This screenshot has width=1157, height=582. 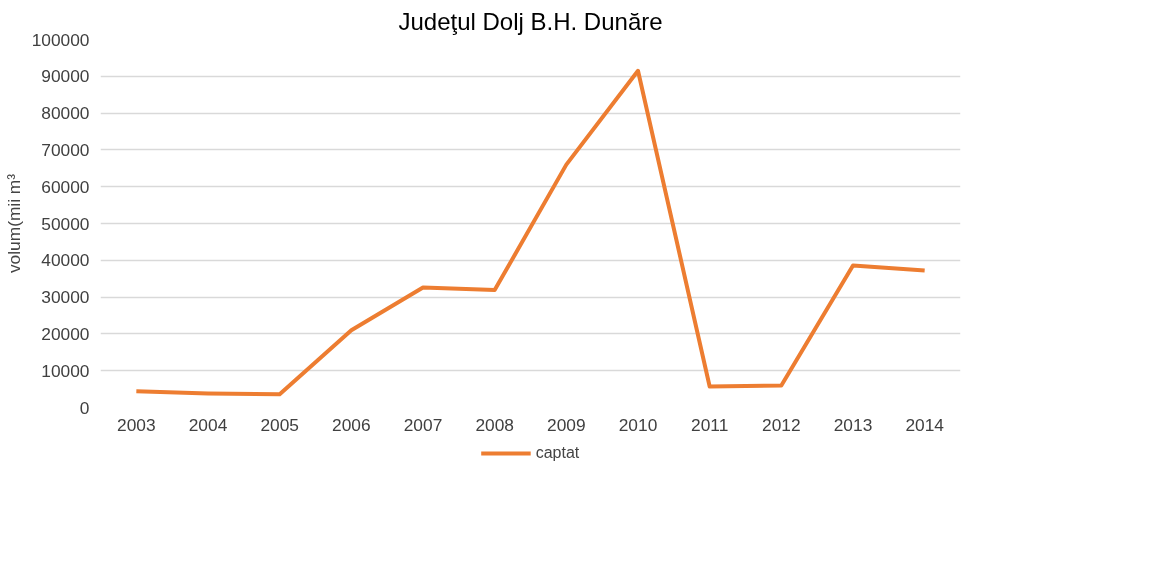 I want to click on x-tick-label: 2013, so click(x=853, y=424).